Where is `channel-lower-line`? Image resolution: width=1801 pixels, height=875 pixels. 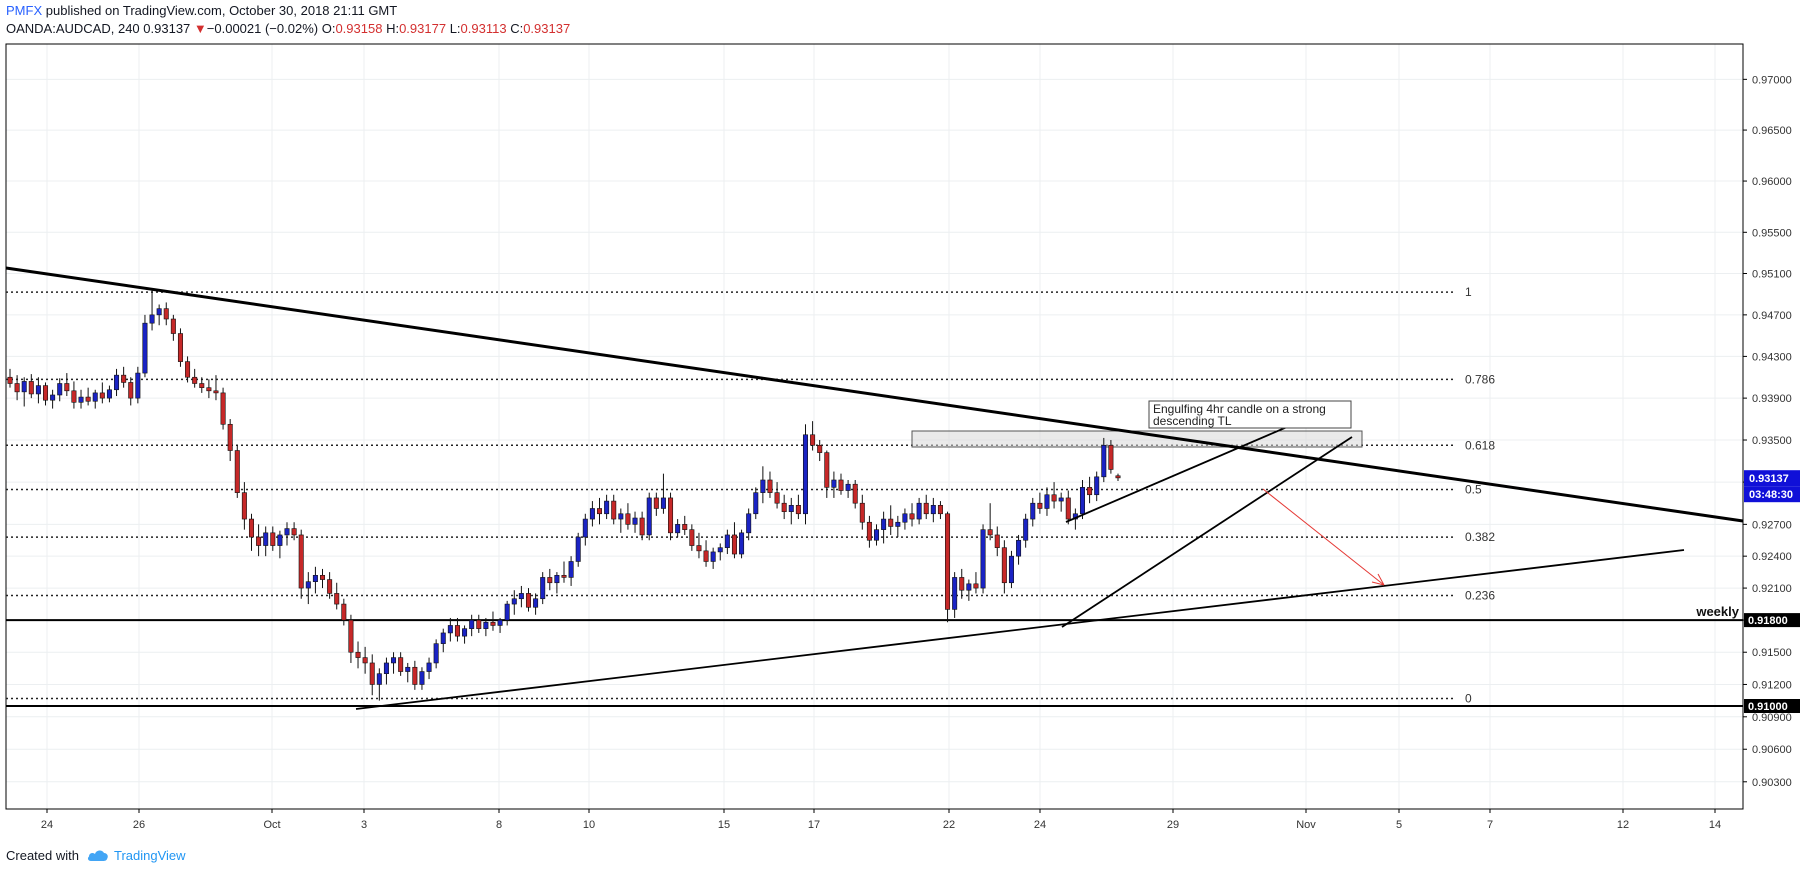 channel-lower-line is located at coordinates (1207, 532).